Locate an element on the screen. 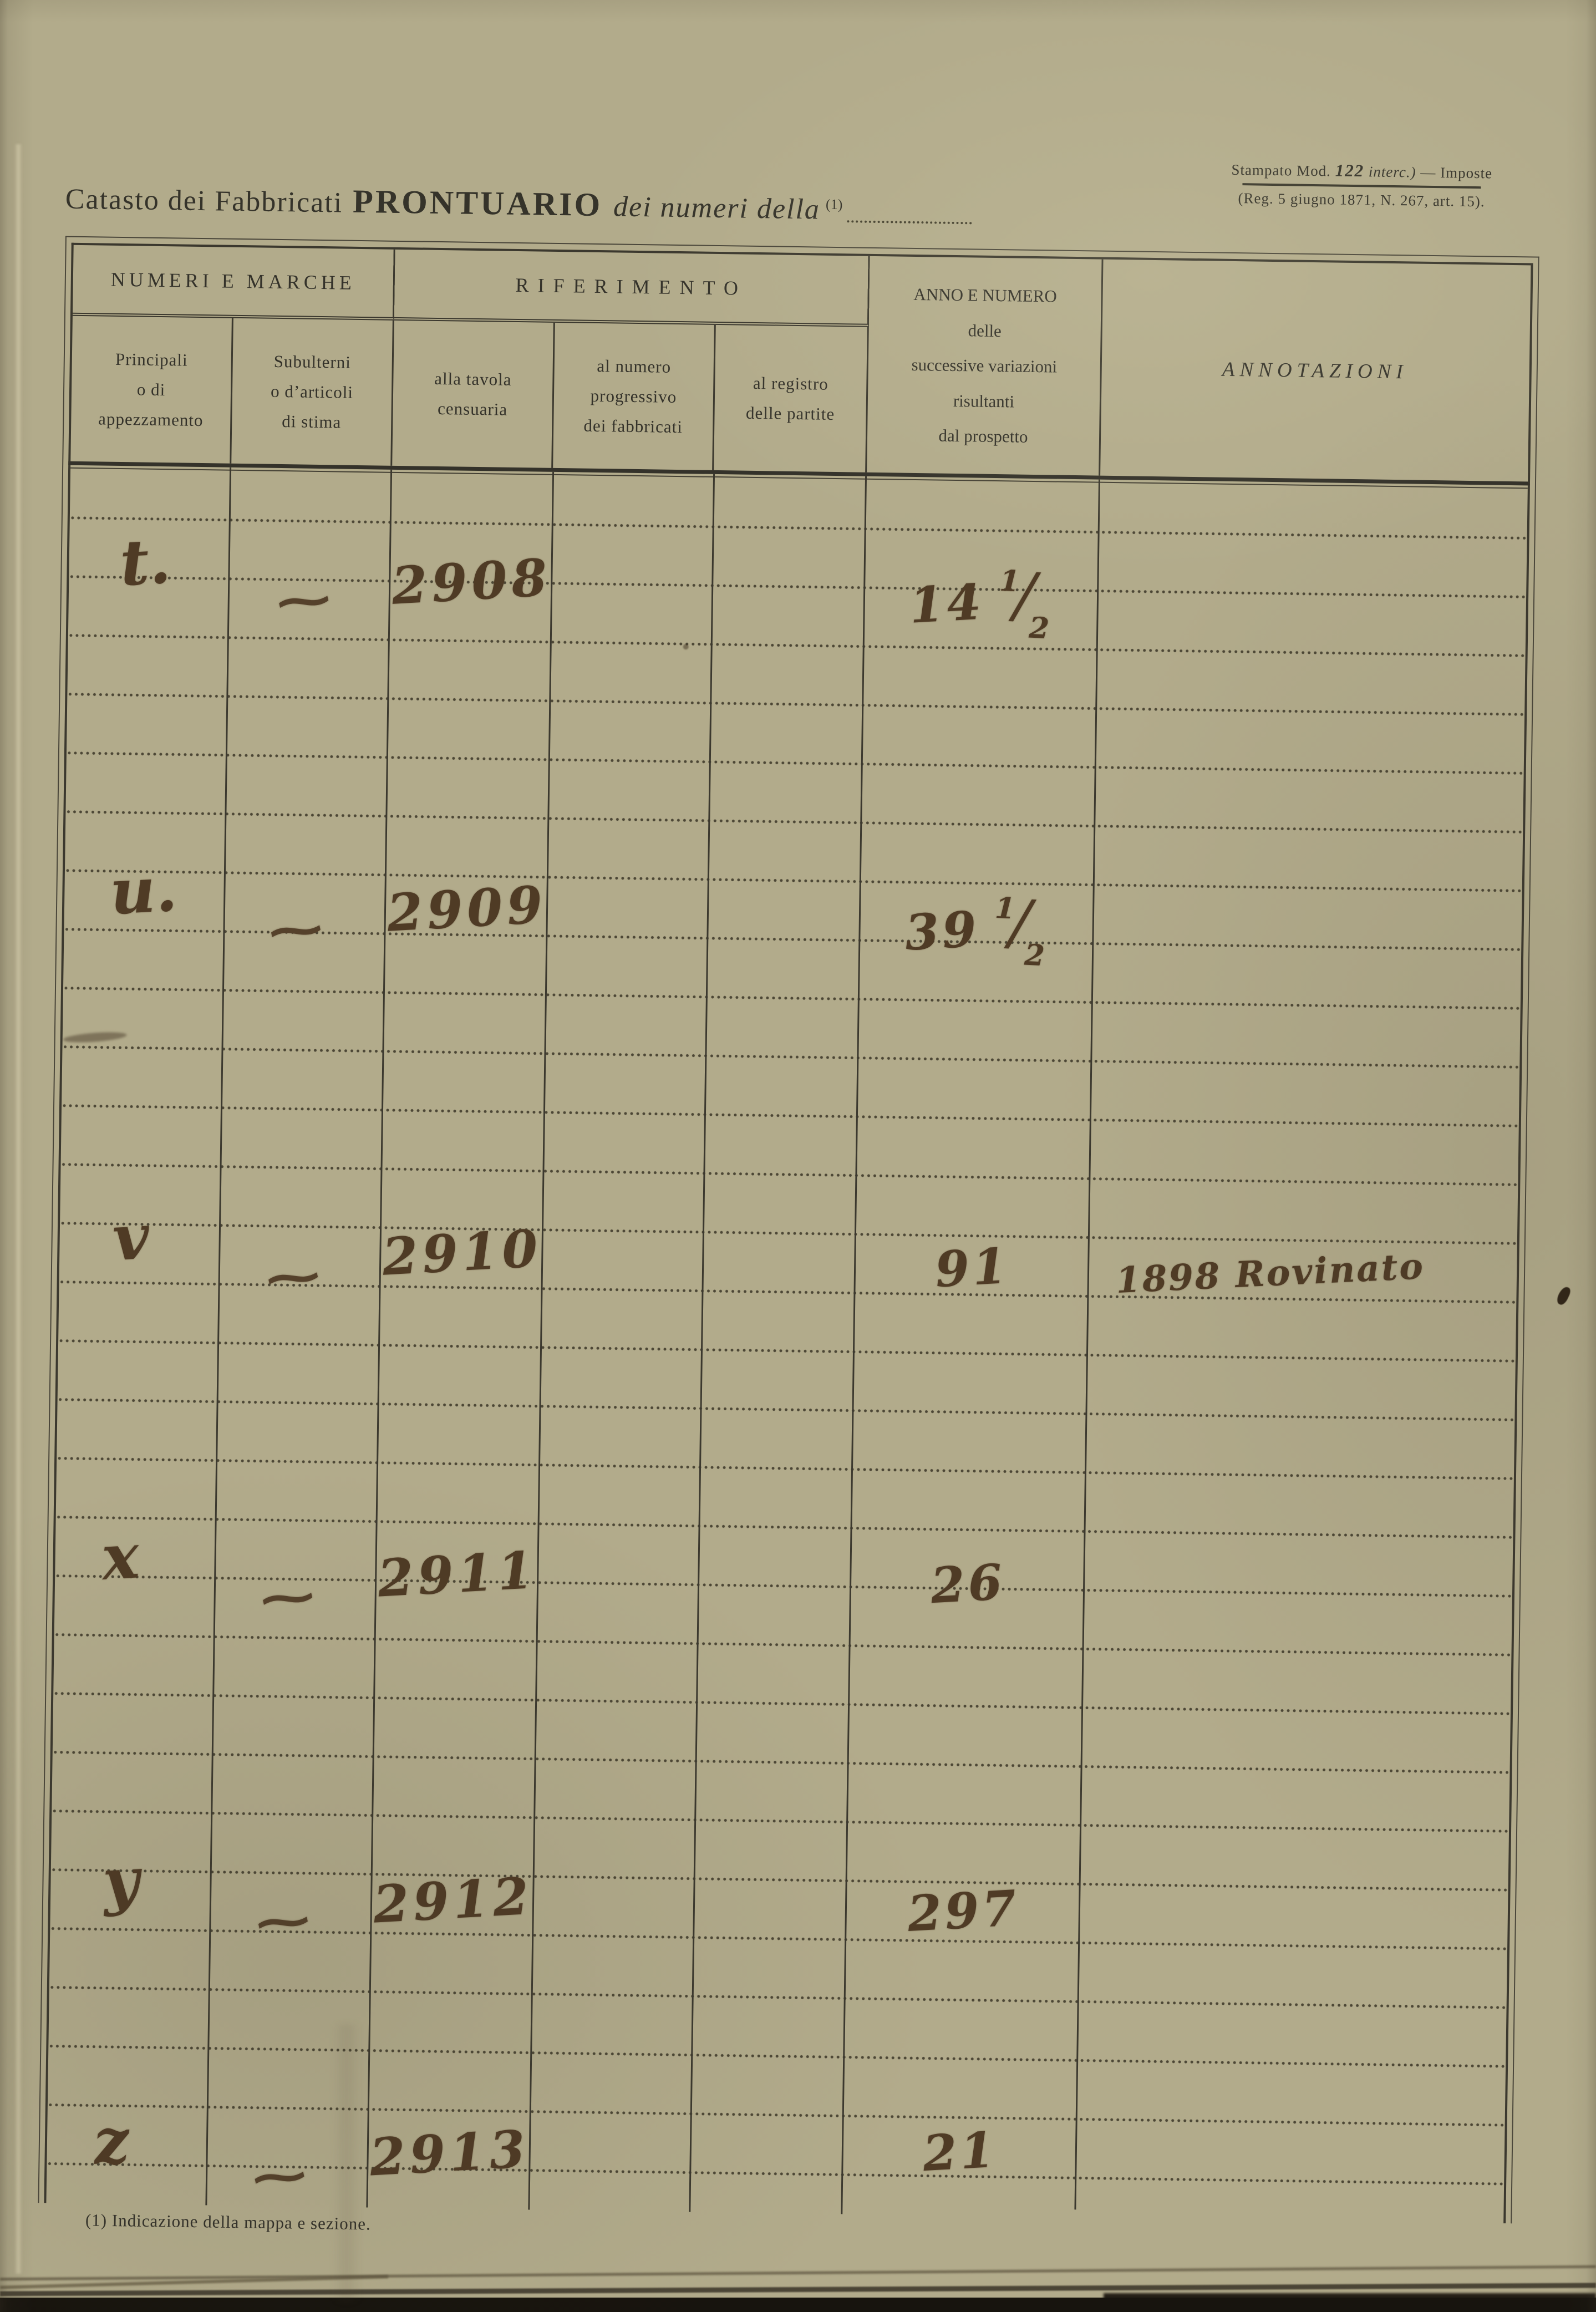 The height and width of the screenshot is (2312, 1596). stamp-interc: interc.) is located at coordinates (1392, 172).